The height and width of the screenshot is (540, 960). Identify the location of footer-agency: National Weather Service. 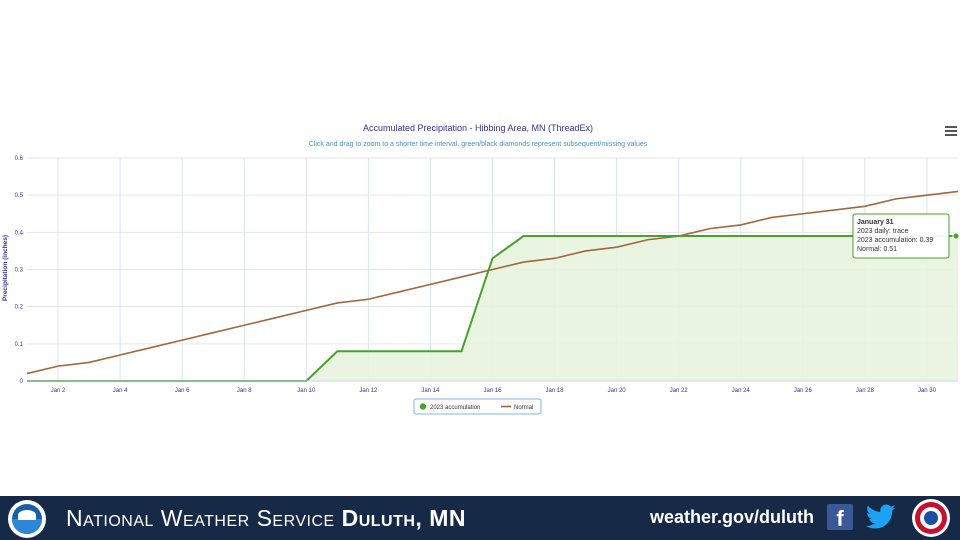
(200, 518).